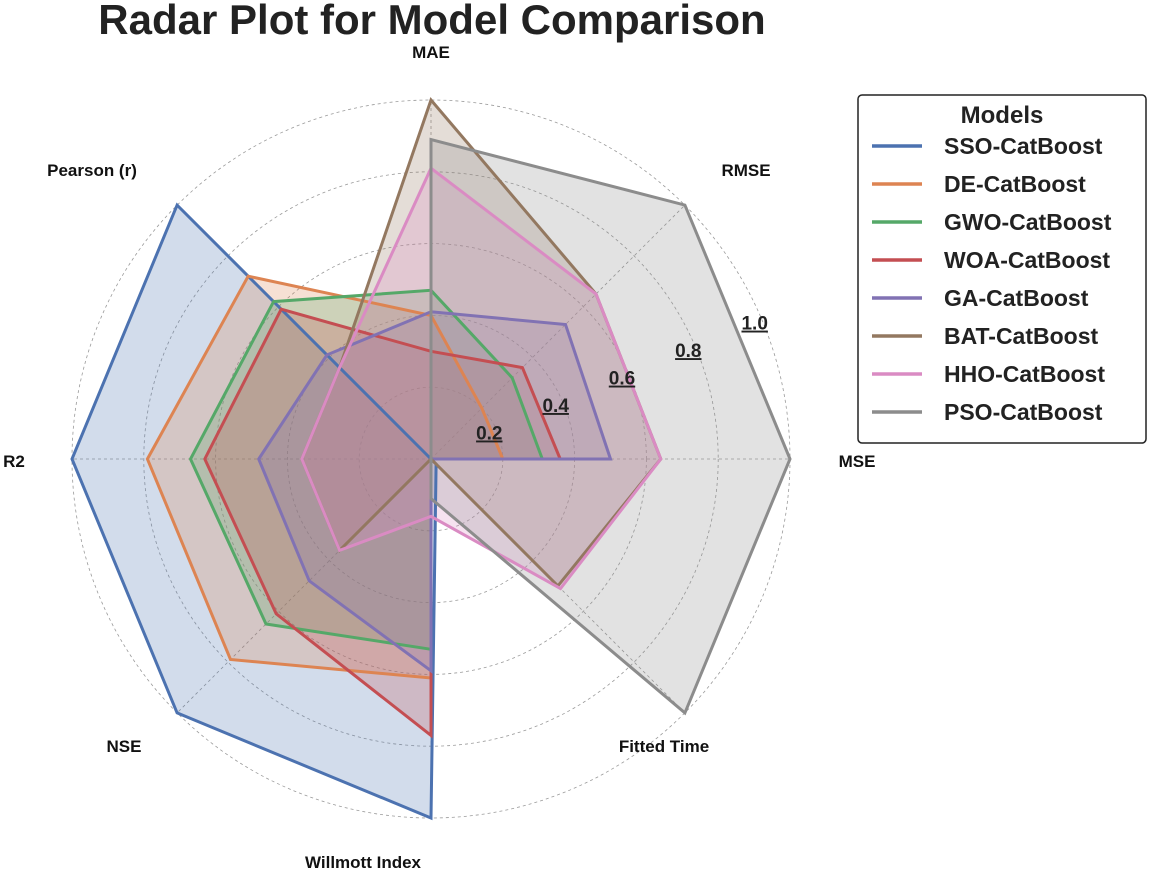  I want to click on radial-tick-4: 0.8, so click(688, 351).